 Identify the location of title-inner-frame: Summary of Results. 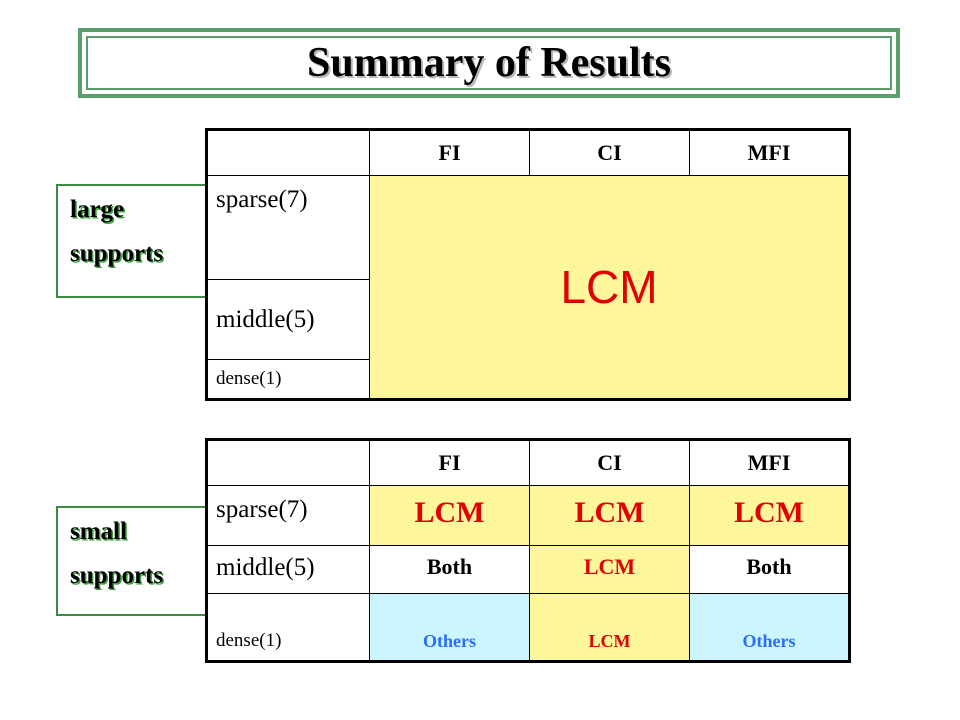
(489, 63).